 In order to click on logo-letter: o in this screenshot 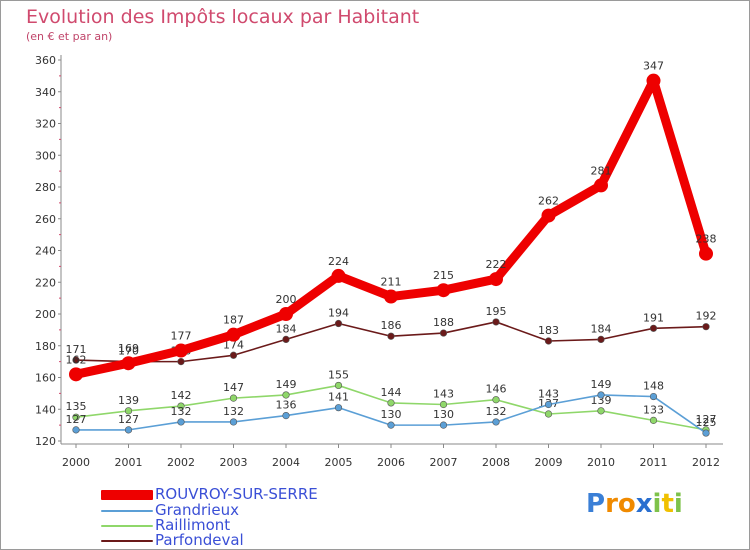, I will do `click(626, 504)`.